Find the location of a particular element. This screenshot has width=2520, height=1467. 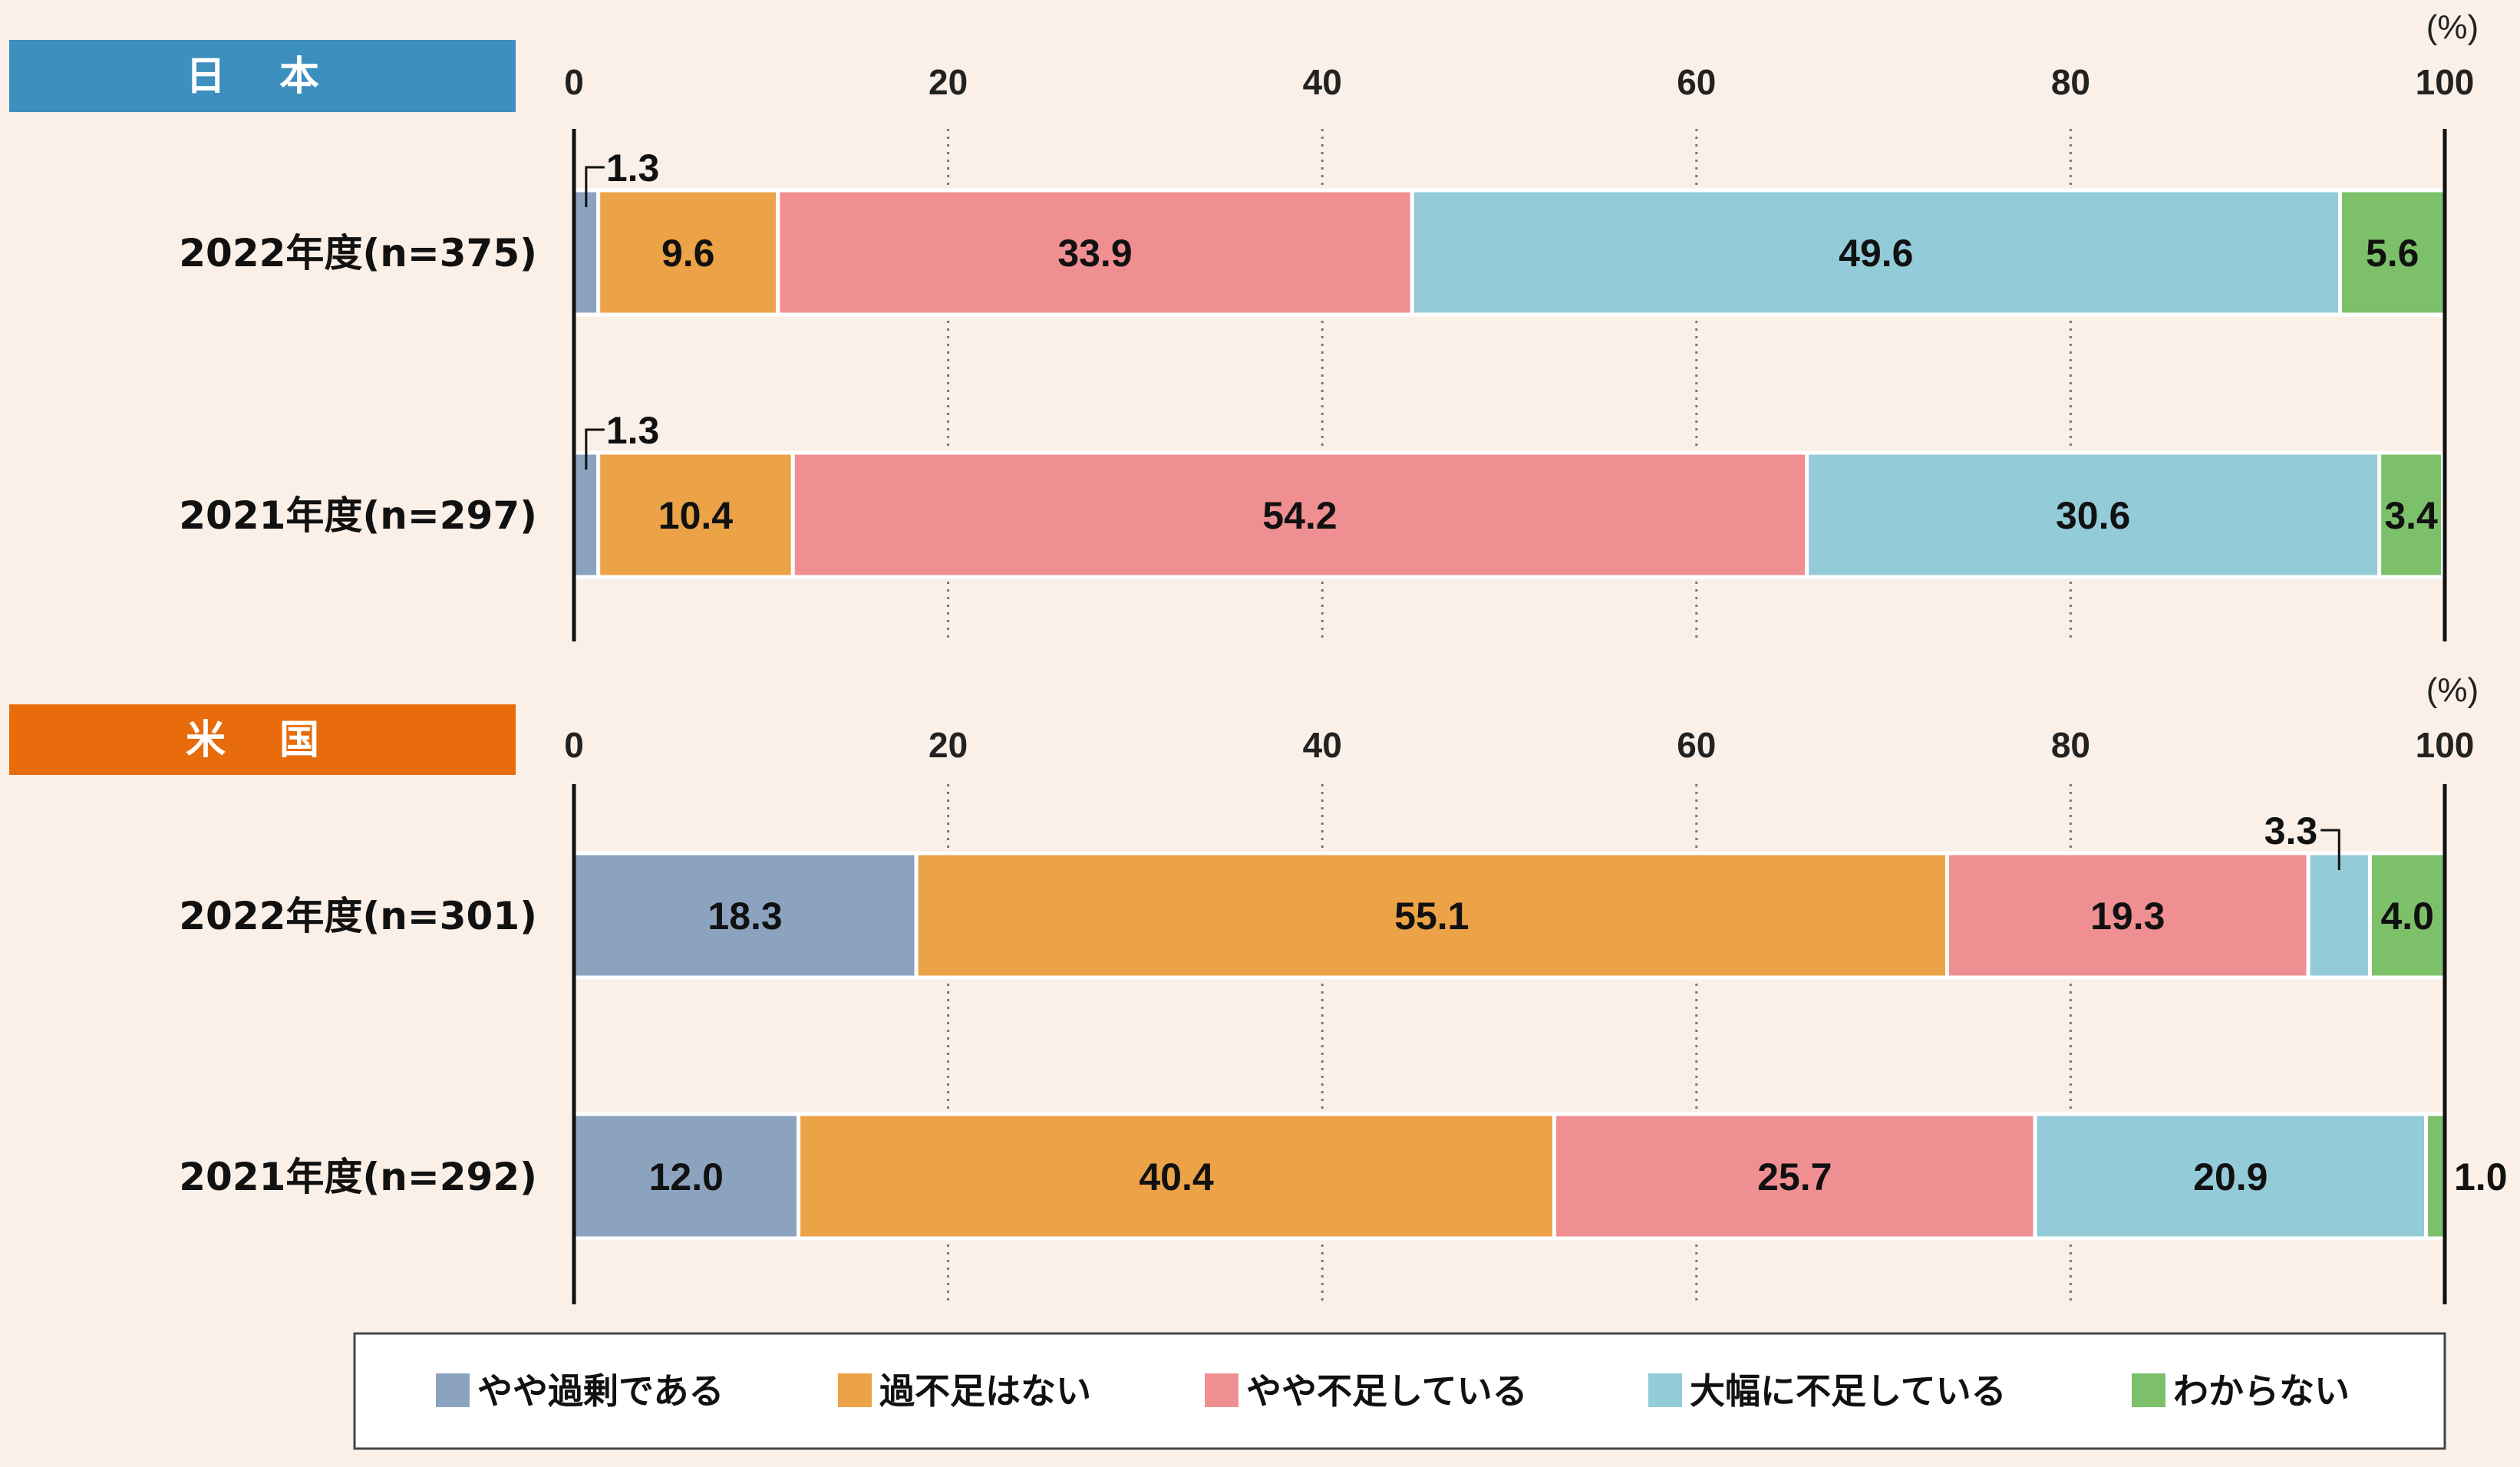

category-label: 2022年度(n=301) is located at coordinates (358, 916).